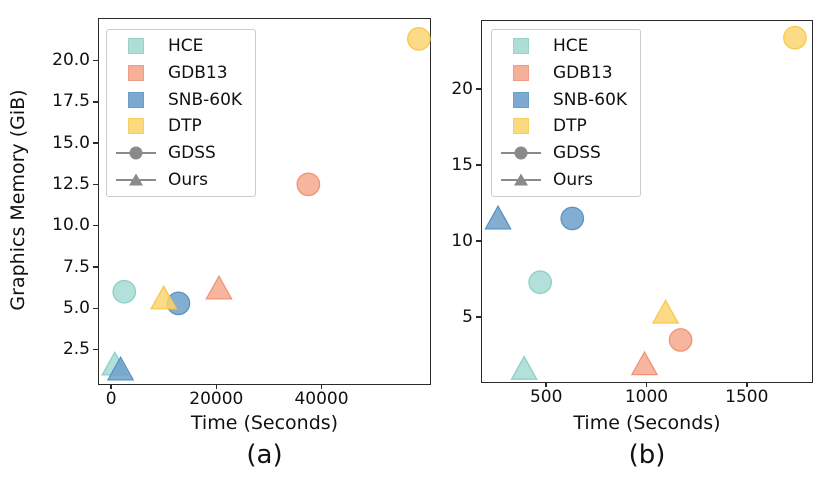 The image size is (830, 498). I want to click on x-axis-label-b: Time (Seconds), so click(647, 423).